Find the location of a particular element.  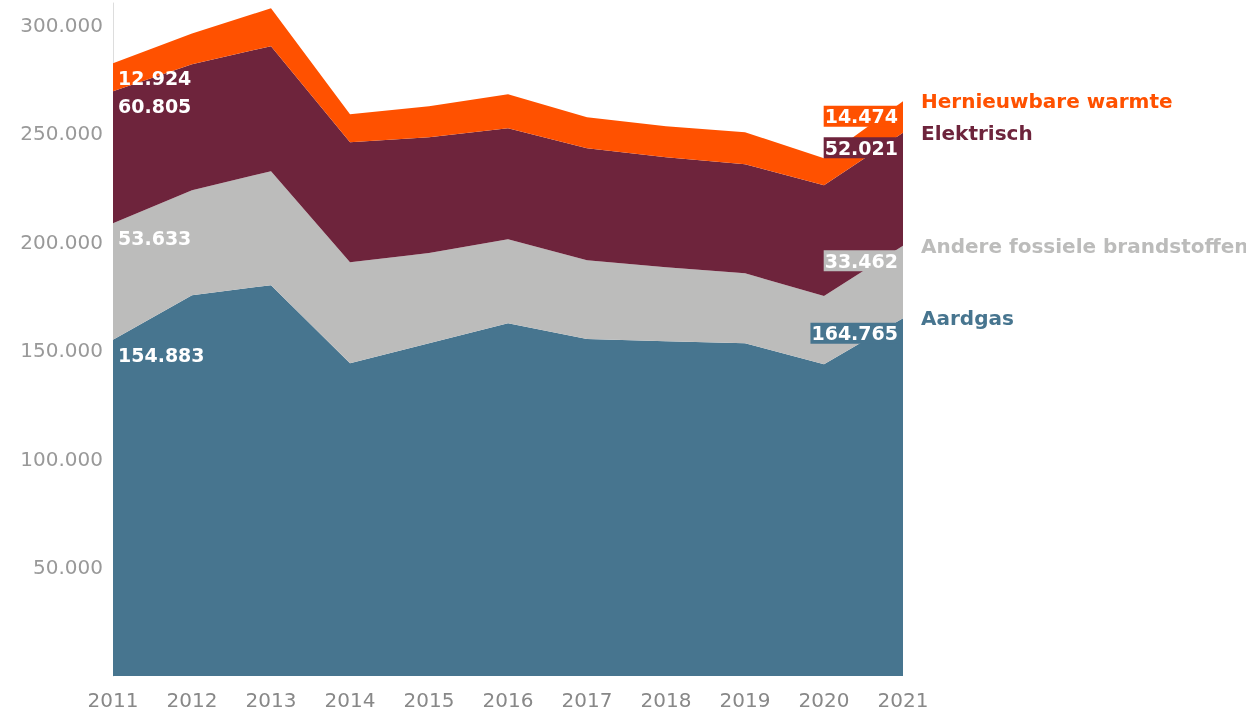

x-tick-label: 2013 is located at coordinates (271, 700).